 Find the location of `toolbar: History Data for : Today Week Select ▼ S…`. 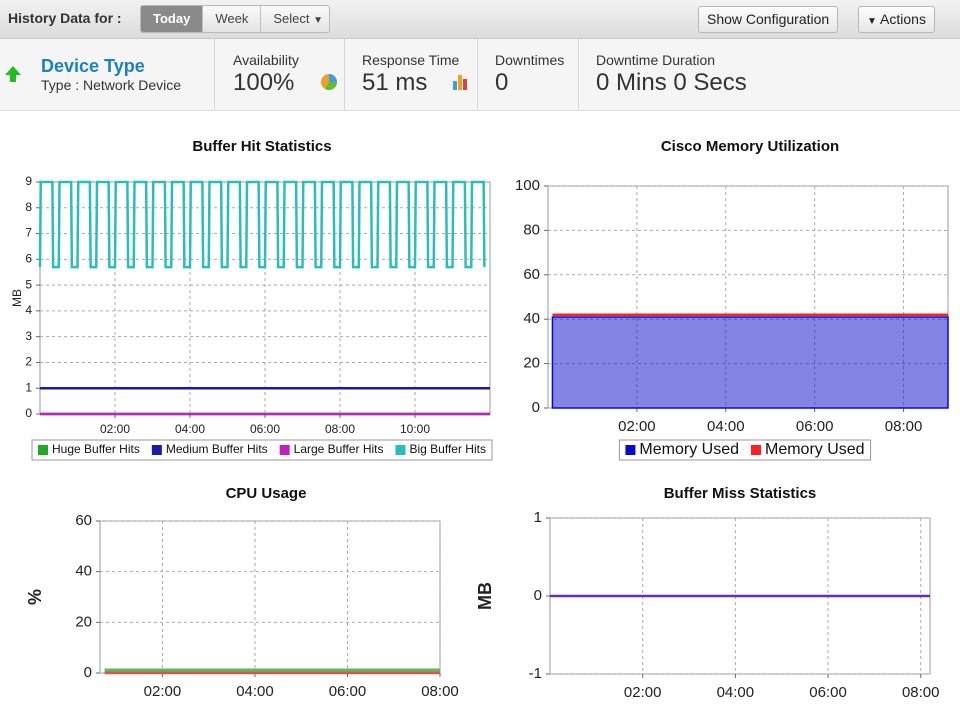

toolbar: History Data for : Today Week Select ▼ S… is located at coordinates (480, 19).